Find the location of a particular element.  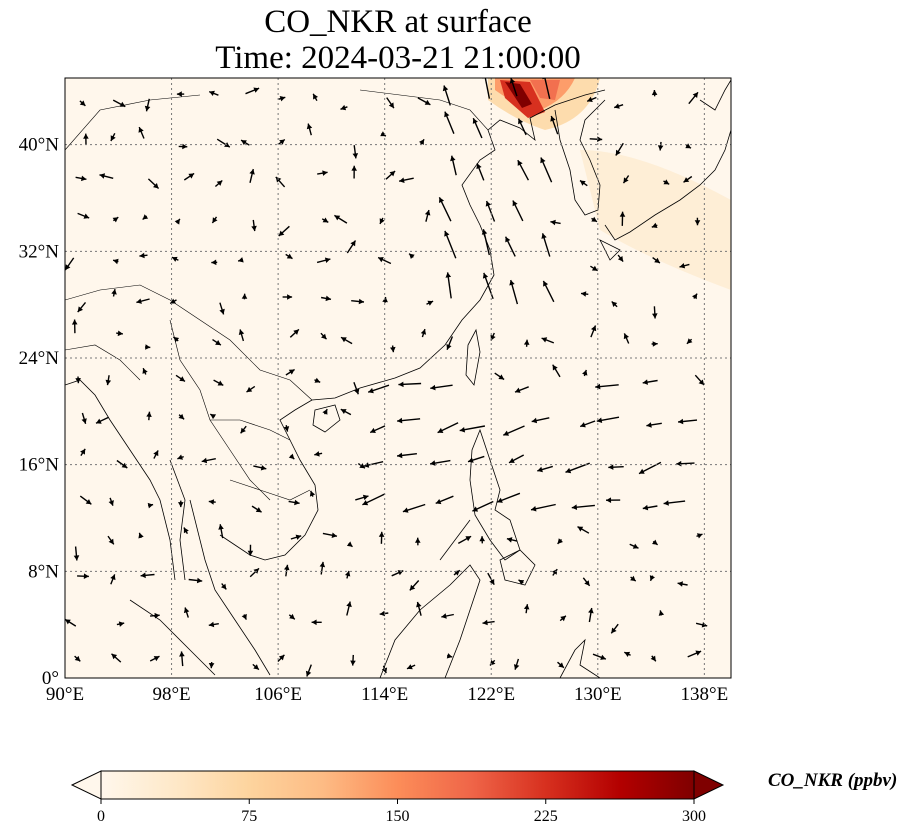

colorbar-tick-label-2: 150 is located at coordinates (398, 816).